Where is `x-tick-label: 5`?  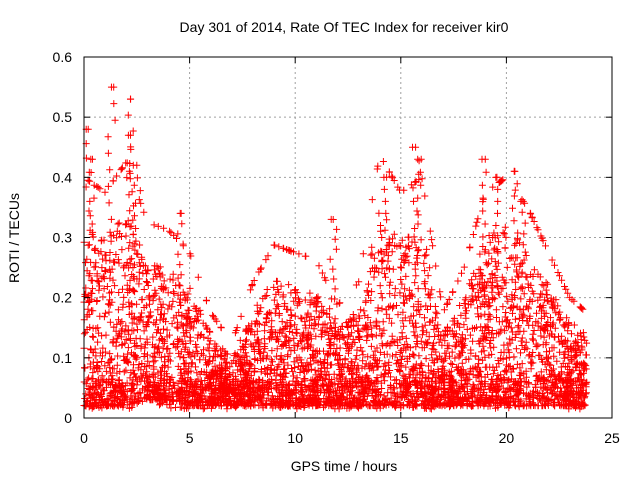 x-tick-label: 5 is located at coordinates (190, 438).